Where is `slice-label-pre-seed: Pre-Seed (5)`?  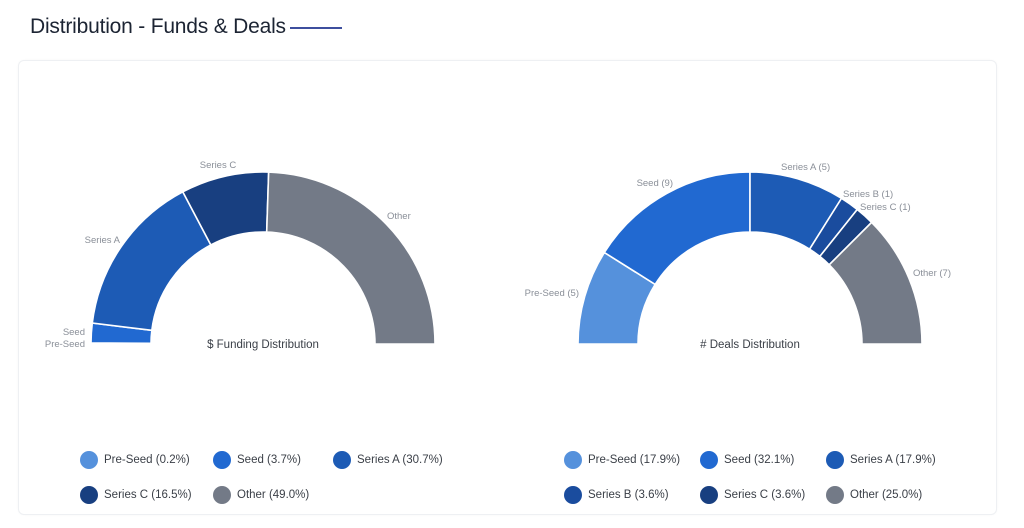 slice-label-pre-seed: Pre-Seed (5) is located at coordinates (552, 293).